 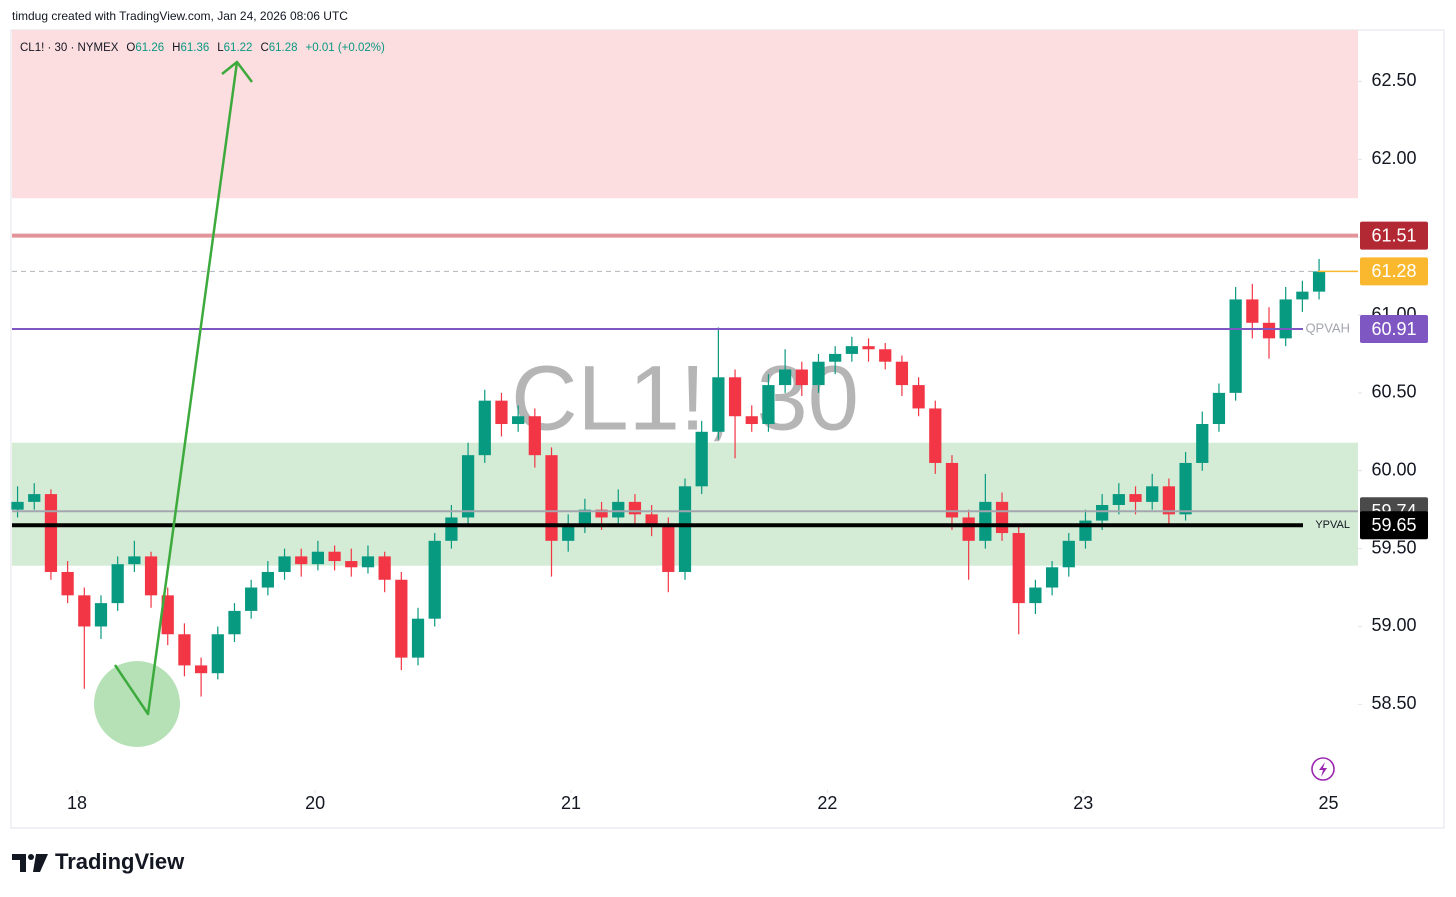 I want to click on change: +0.01 (+0.02%), so click(x=345, y=48).